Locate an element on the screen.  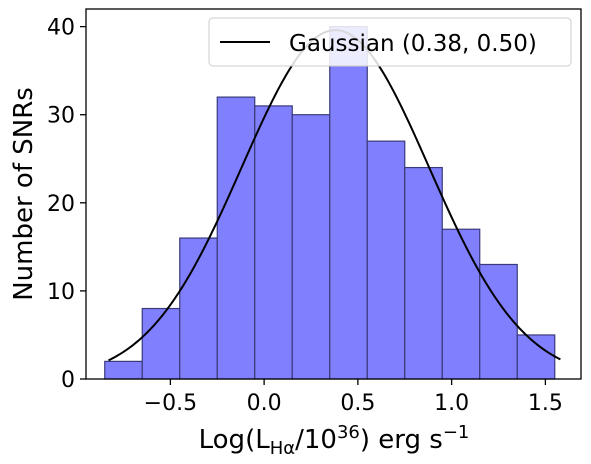
legend-label: Gaussian (0.38, 0.50) is located at coordinates (413, 44).